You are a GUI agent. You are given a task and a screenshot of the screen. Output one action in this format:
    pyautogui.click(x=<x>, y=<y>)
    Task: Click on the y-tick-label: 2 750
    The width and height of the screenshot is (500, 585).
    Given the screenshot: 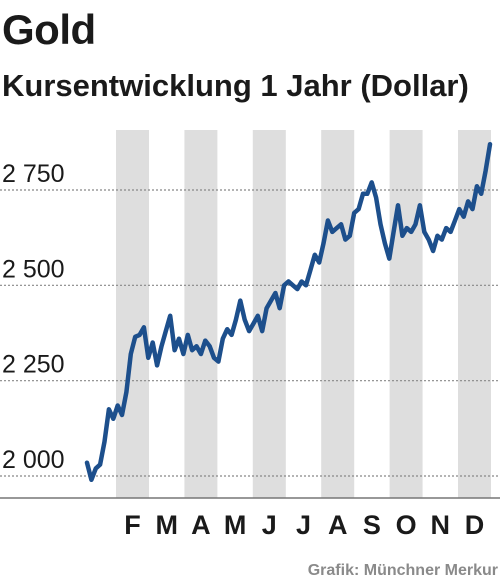 What is the action you would take?
    pyautogui.click(x=33, y=174)
    